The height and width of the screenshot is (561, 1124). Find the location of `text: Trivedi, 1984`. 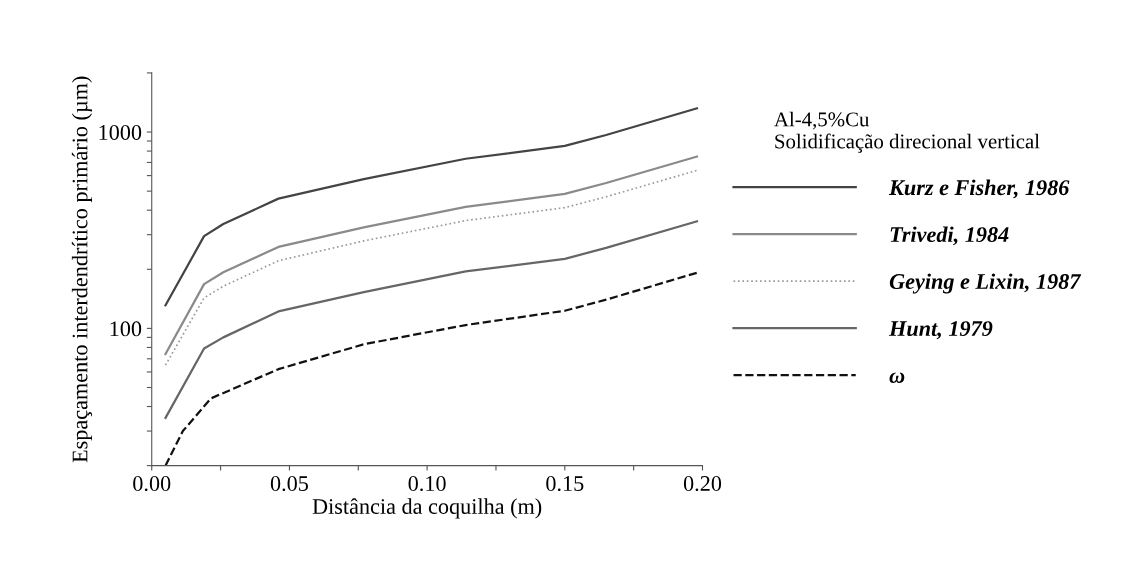

text: Trivedi, 1984 is located at coordinates (949, 236).